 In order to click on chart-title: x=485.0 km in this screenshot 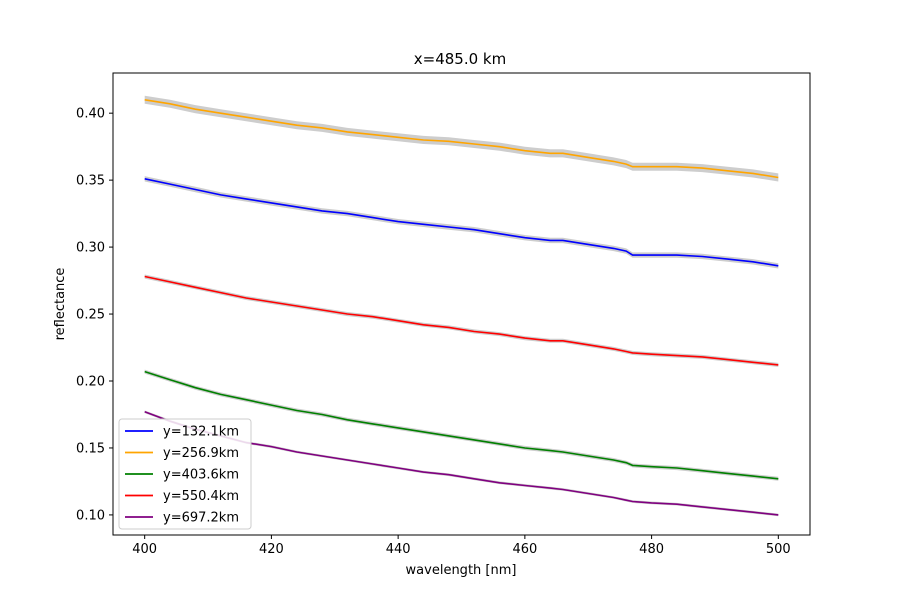, I will do `click(460, 59)`.